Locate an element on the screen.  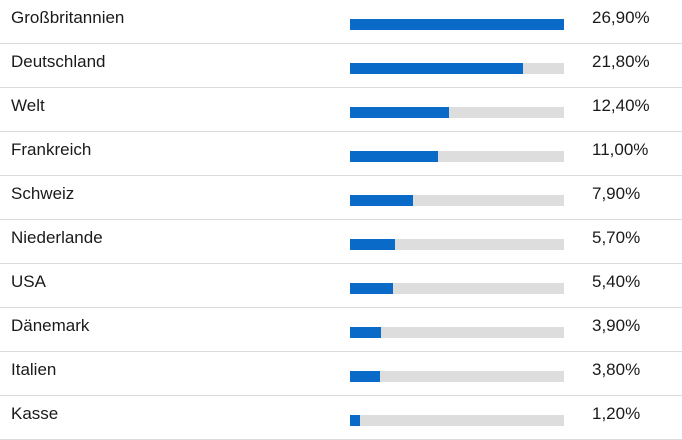
value-label: 7,90% is located at coordinates (616, 193).